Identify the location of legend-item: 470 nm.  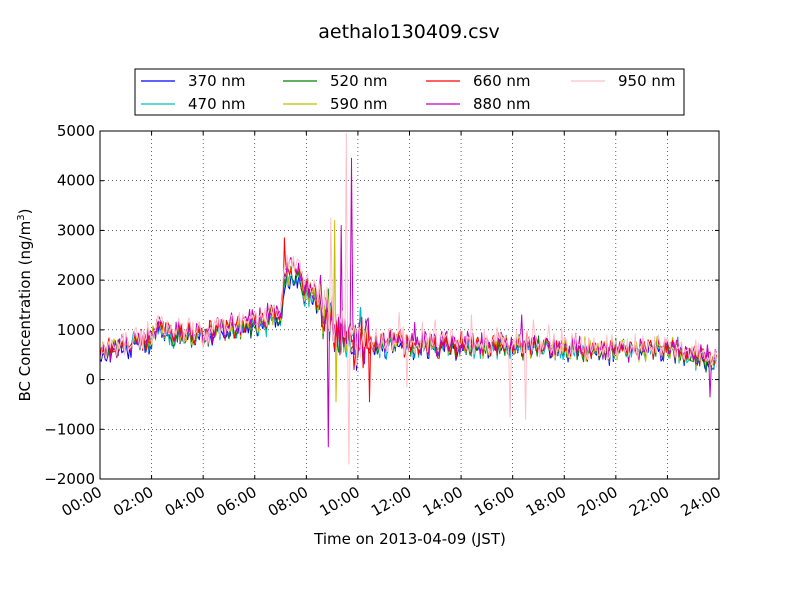
(193, 104).